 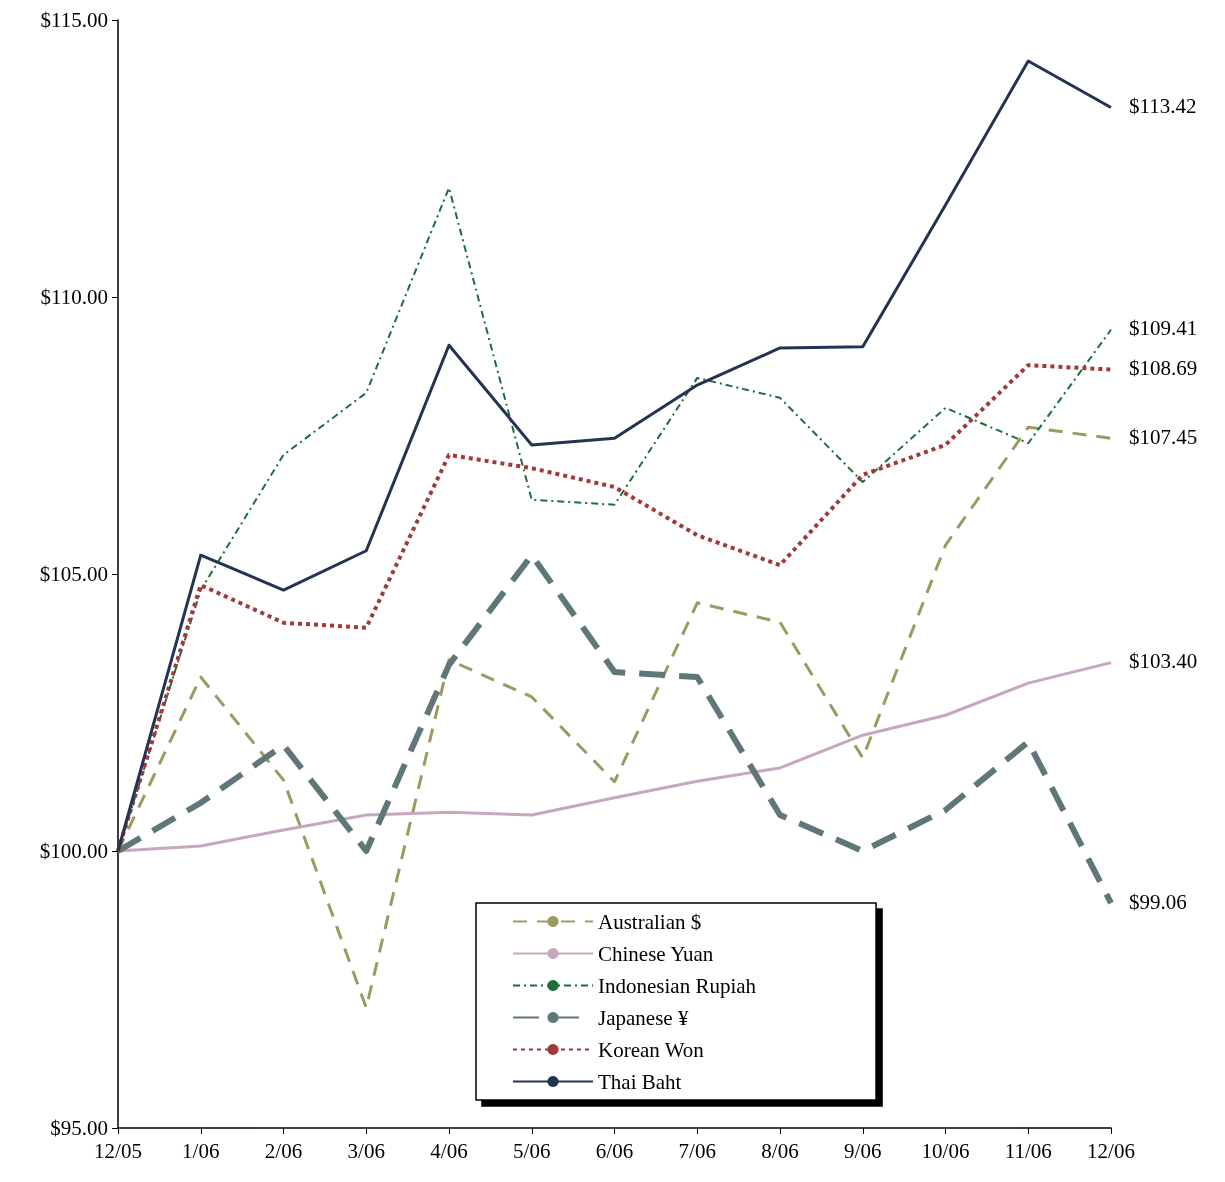 I want to click on legend-label: Indonesian Rupiah, so click(x=677, y=985).